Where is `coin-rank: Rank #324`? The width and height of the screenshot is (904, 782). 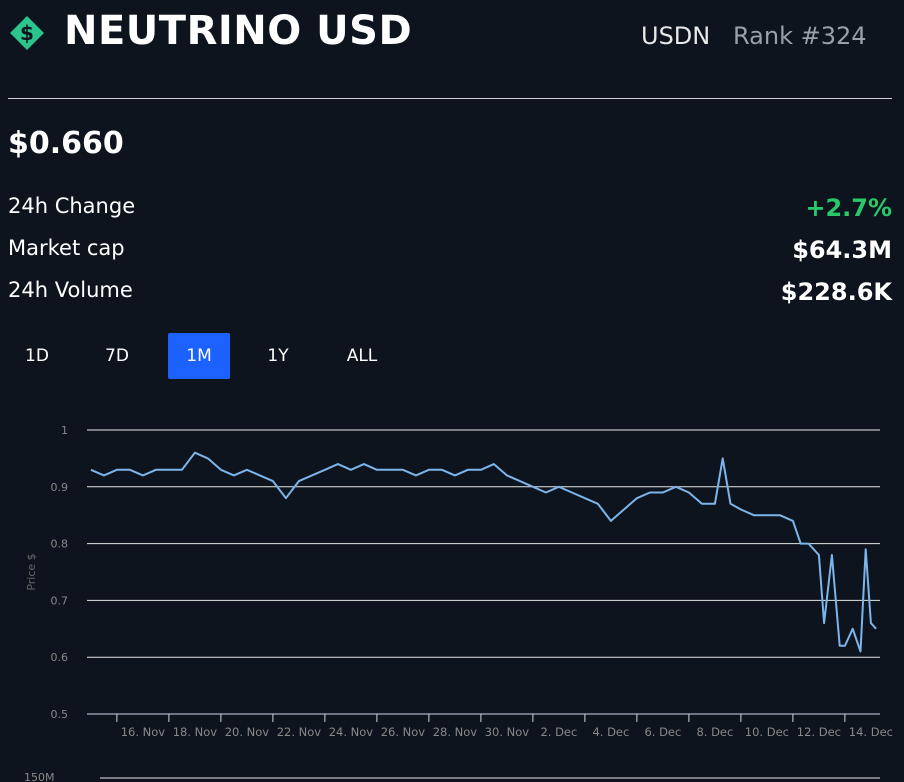
coin-rank: Rank #324 is located at coordinates (800, 36).